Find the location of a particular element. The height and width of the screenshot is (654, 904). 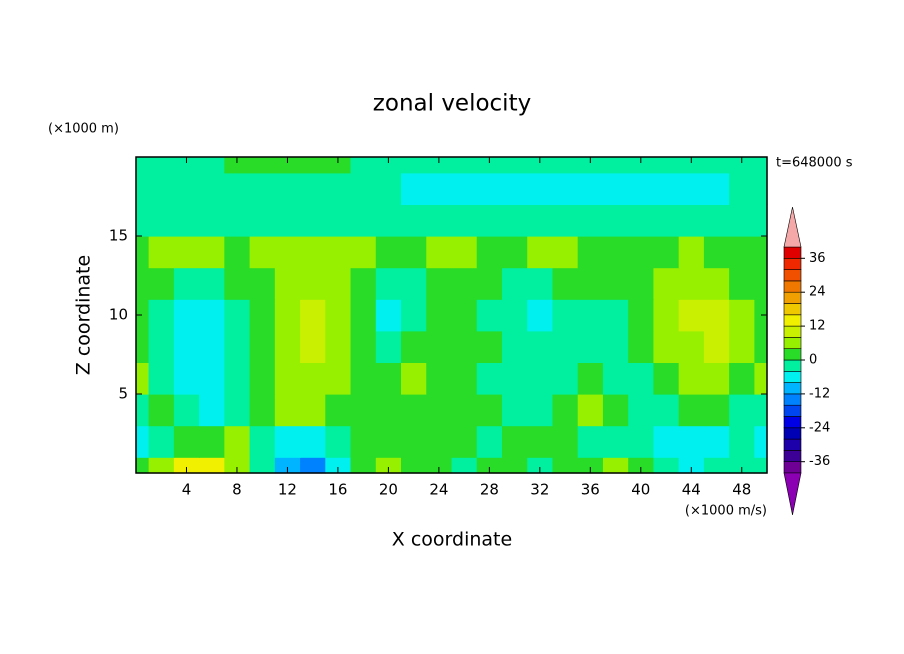

colorbar-tick-label: 12 is located at coordinates (817, 326).